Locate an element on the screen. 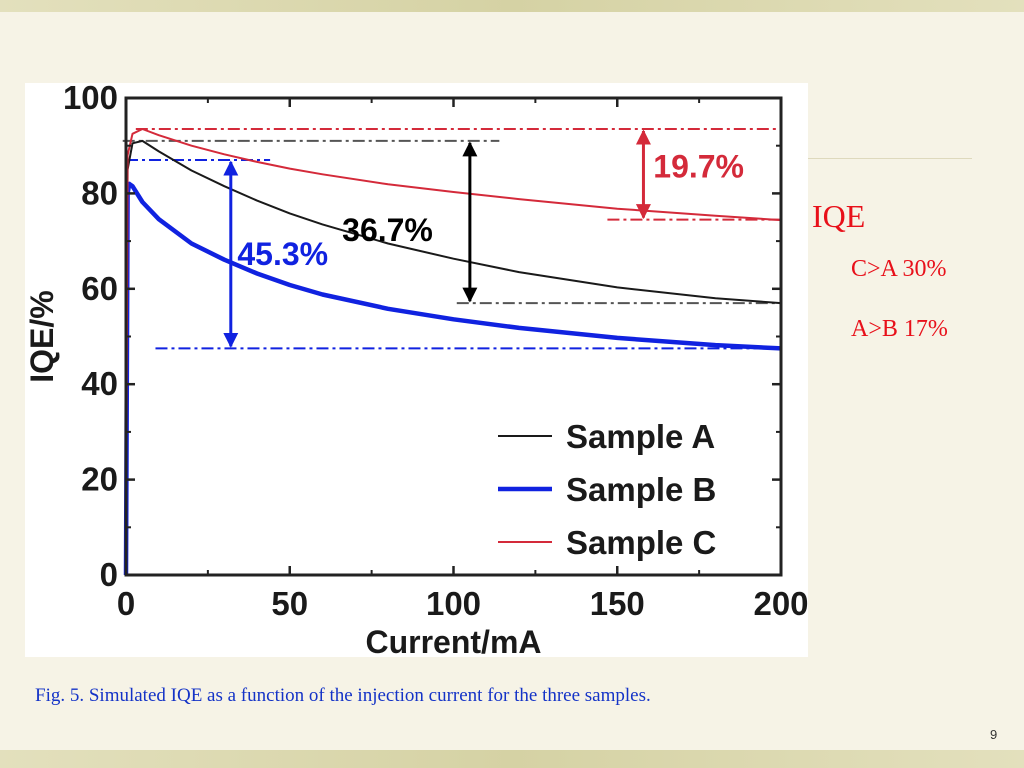  x-tick-label-1: 50 is located at coordinates (289, 603).